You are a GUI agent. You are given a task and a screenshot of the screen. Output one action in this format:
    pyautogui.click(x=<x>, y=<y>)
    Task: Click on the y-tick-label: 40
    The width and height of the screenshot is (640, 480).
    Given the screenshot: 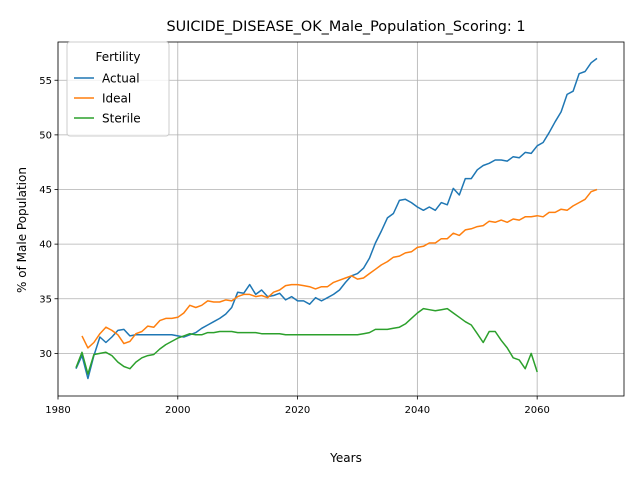 What is the action you would take?
    pyautogui.click(x=45, y=245)
    